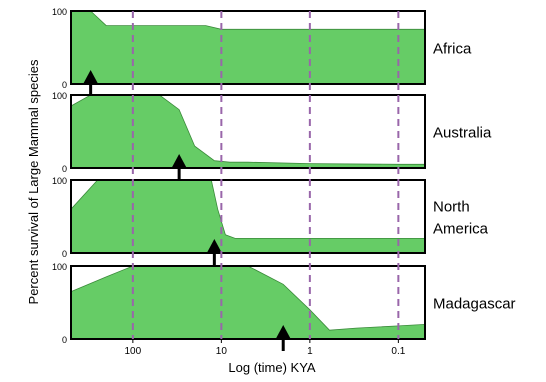 This screenshot has width=546, height=382. Describe the element at coordinates (474, 304) in the screenshot. I see `region-label-madagascar: Madagascar` at that location.